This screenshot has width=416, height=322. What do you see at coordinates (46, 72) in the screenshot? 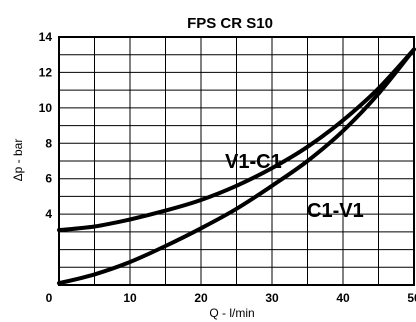
I see `y-tick-label: 12` at bounding box center [46, 72].